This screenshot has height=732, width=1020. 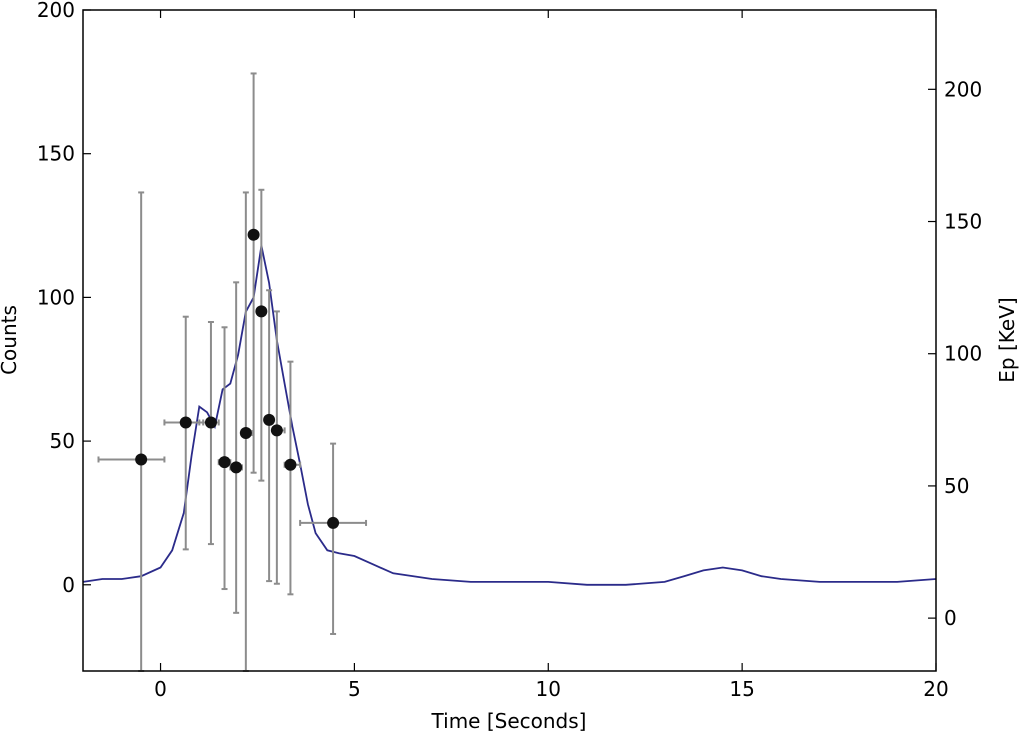 What do you see at coordinates (950, 618) in the screenshot?
I see `y-right-tick-label: 0` at bounding box center [950, 618].